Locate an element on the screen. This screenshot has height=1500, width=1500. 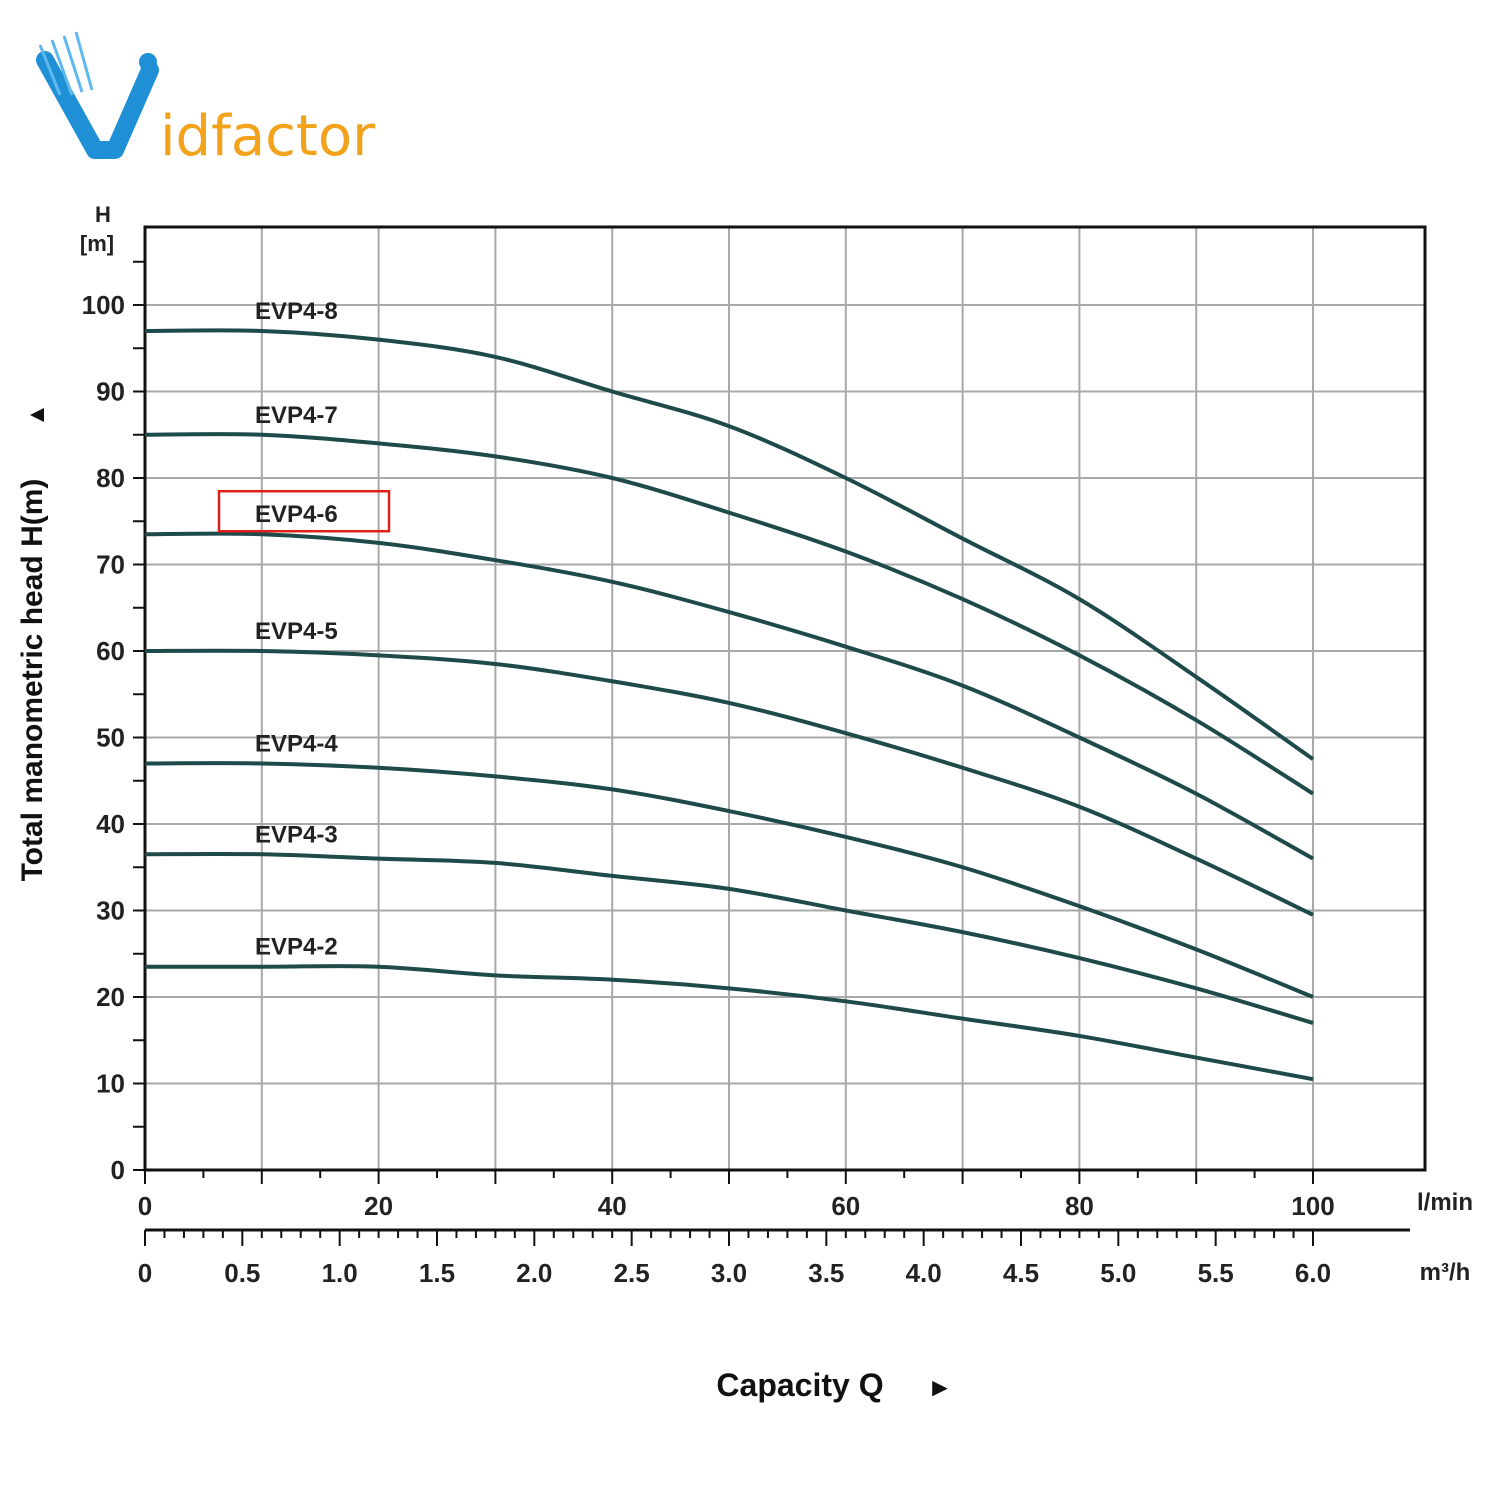
x-tick-label-lmin: 100 is located at coordinates (1312, 1206).